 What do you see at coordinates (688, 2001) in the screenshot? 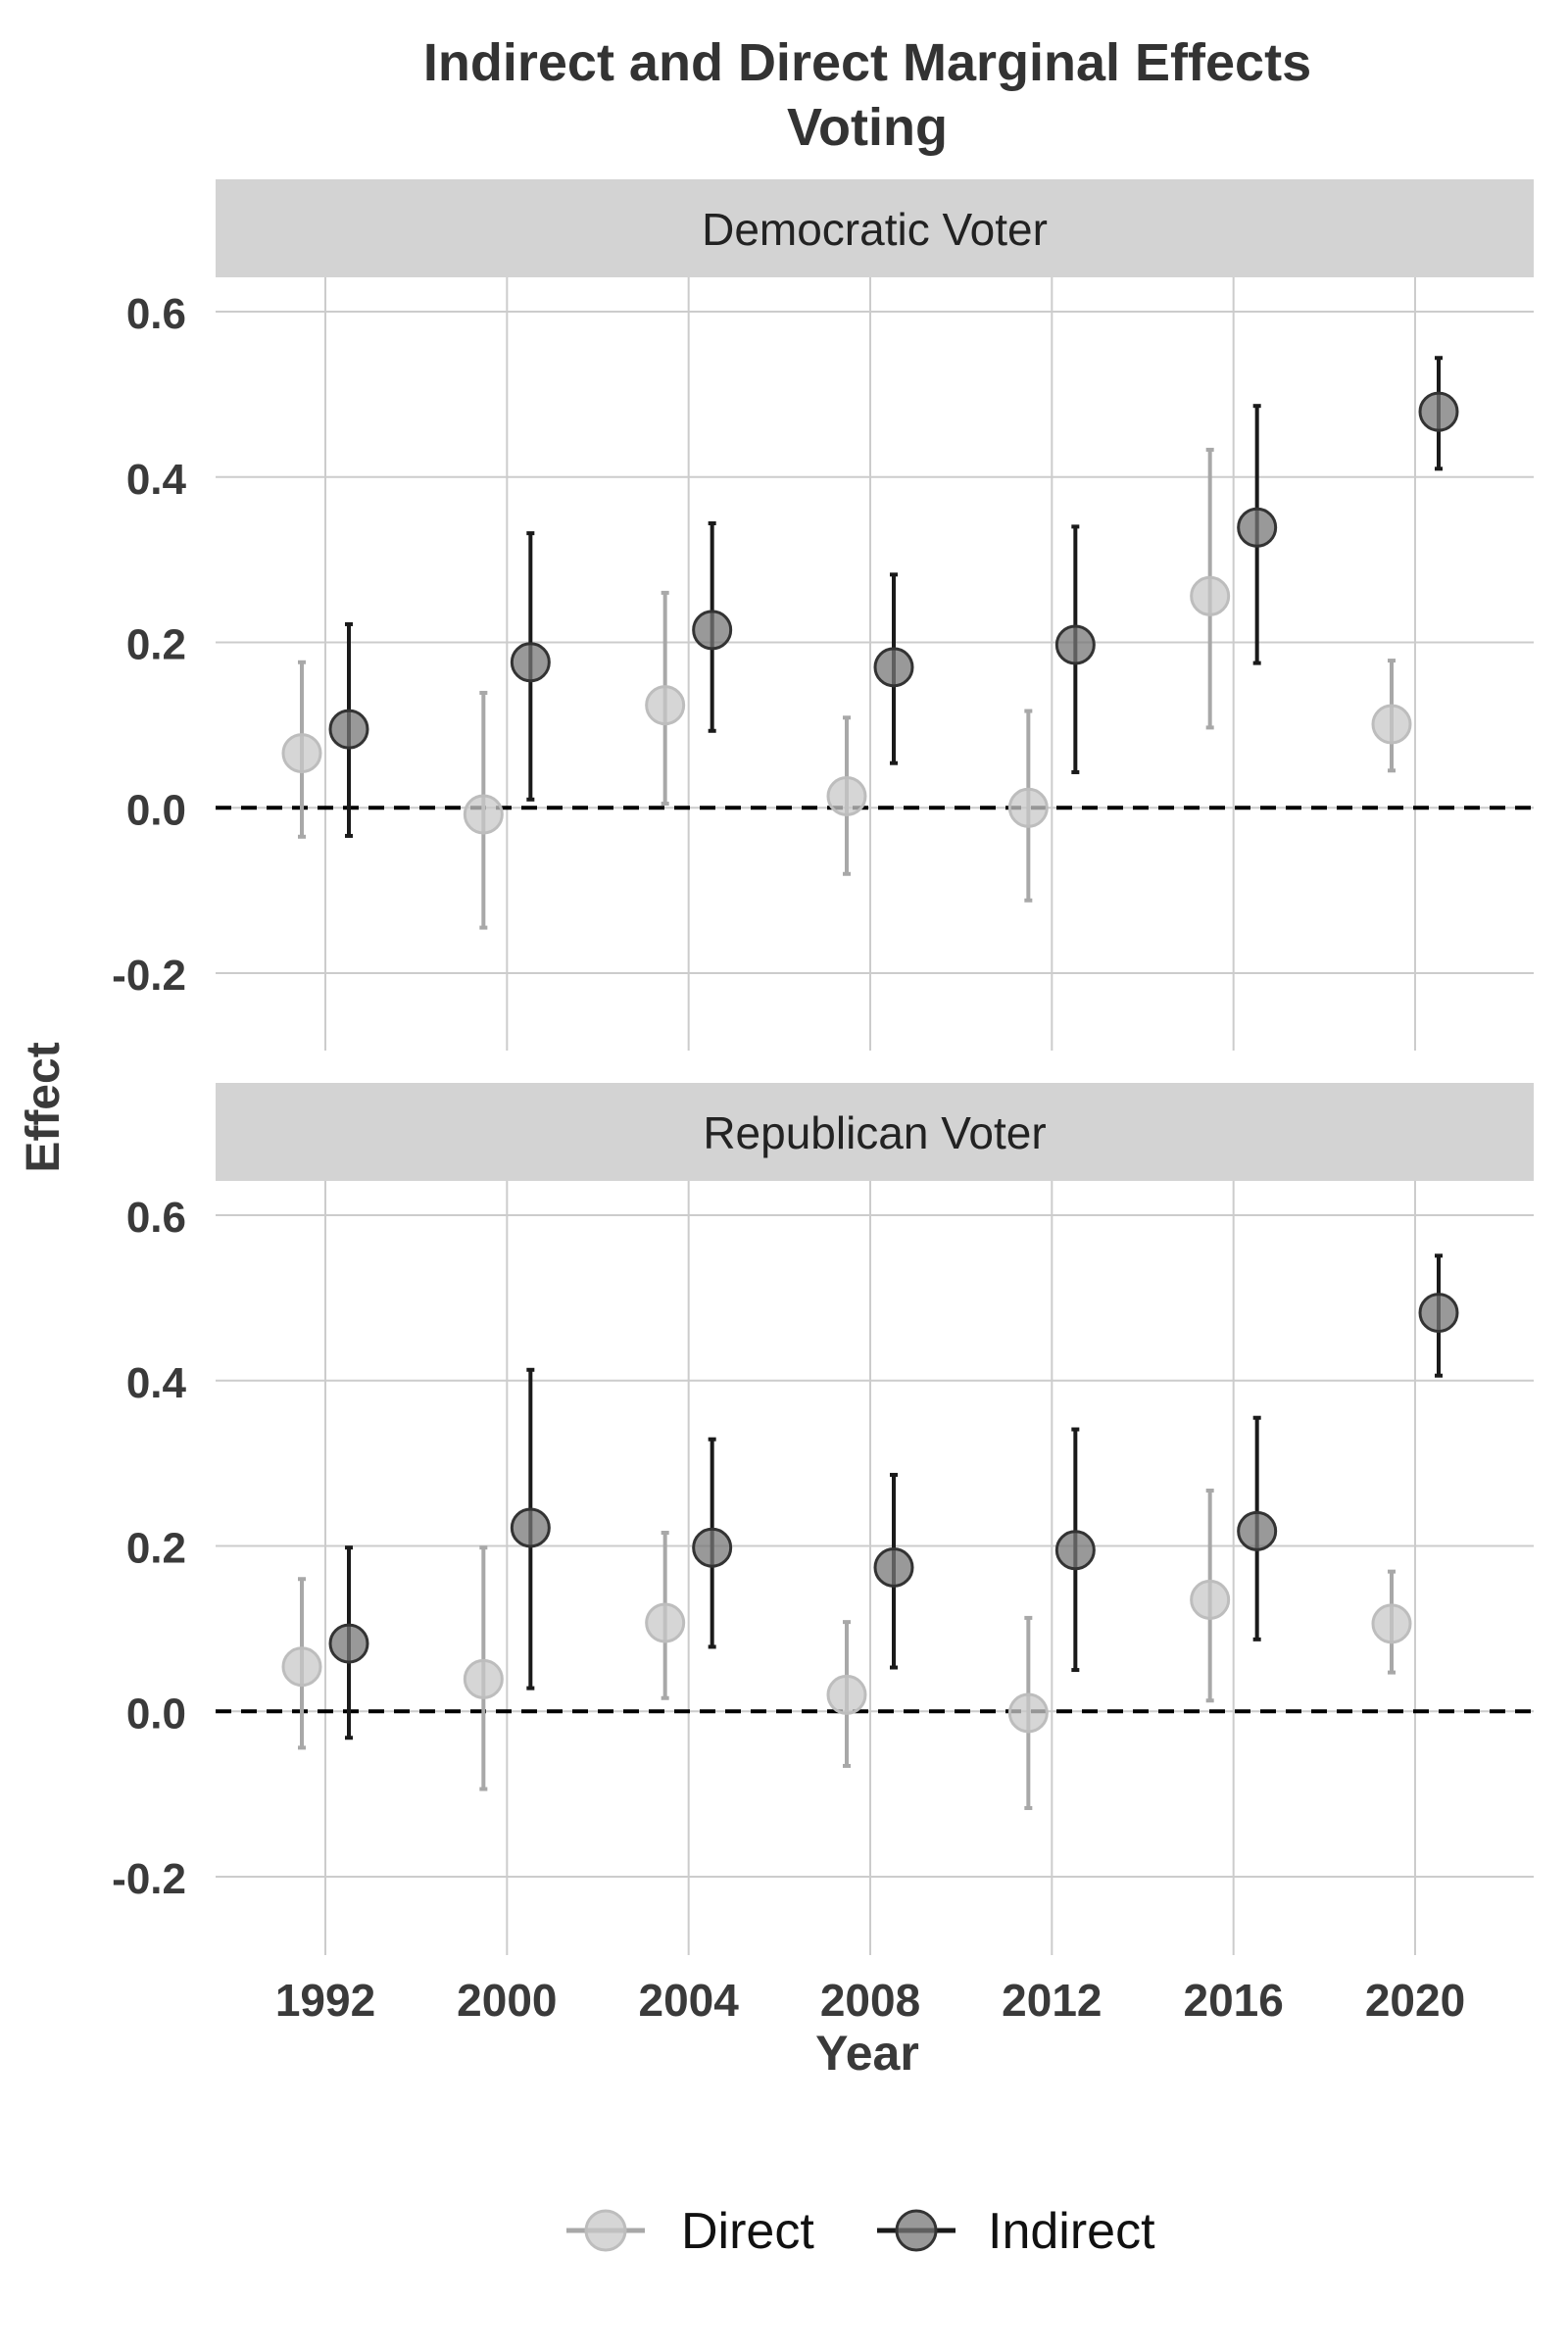
I see `x-tick-label: 2004` at bounding box center [688, 2001].